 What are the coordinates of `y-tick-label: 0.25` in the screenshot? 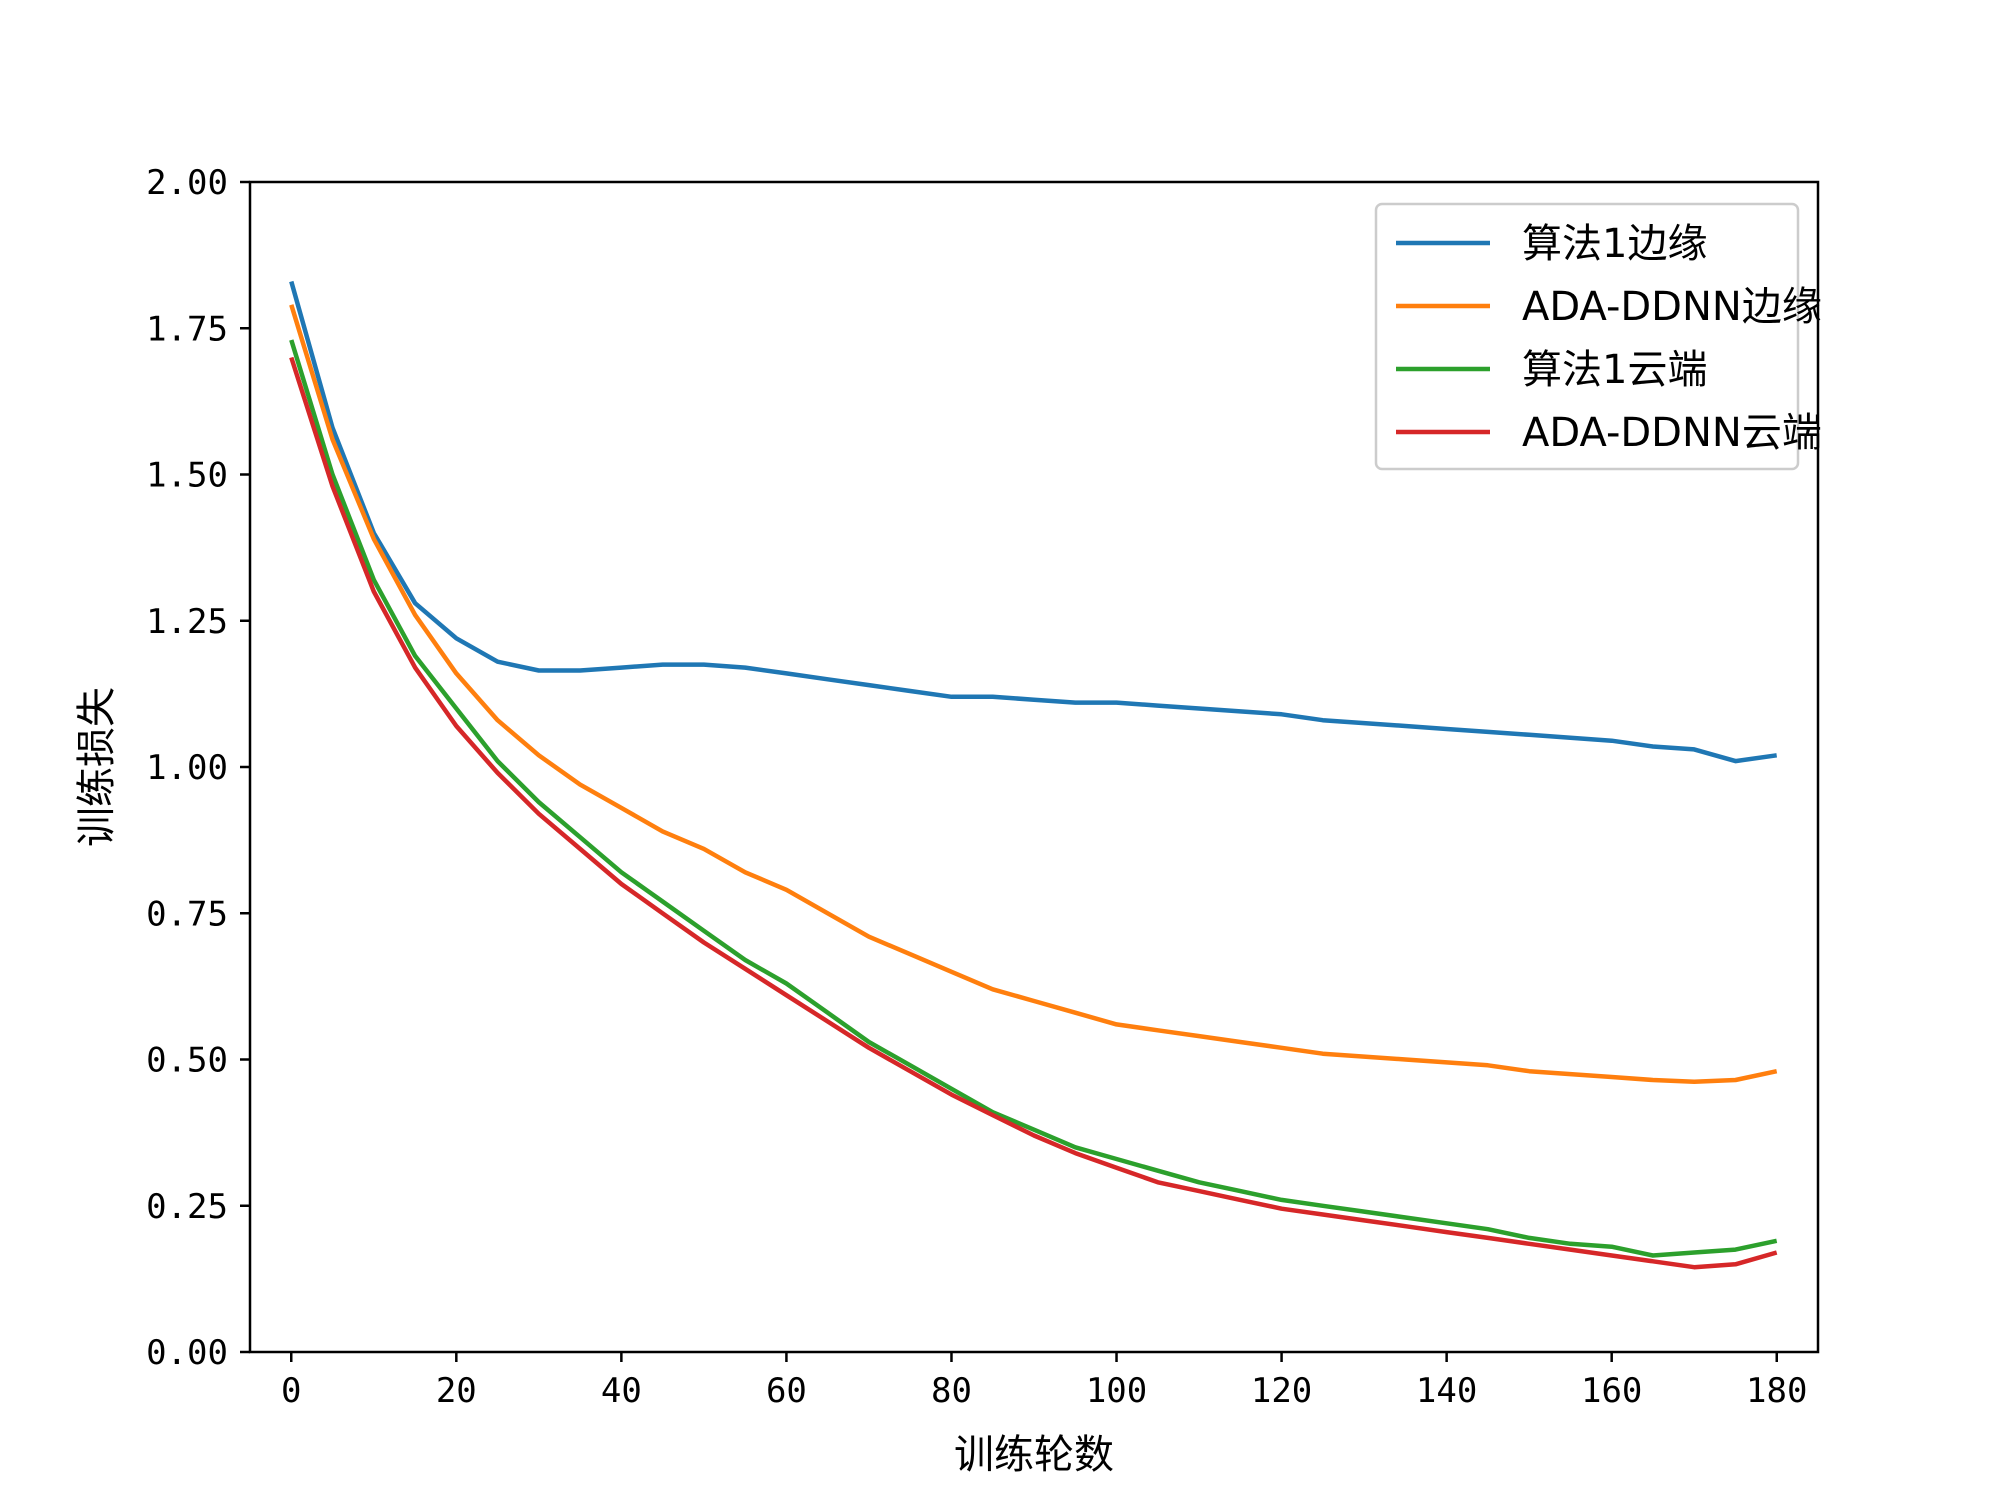 It's located at (187, 1207).